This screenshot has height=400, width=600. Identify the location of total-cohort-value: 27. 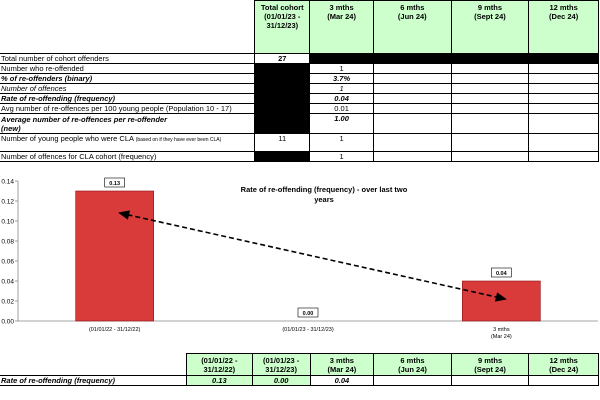
(282, 58).